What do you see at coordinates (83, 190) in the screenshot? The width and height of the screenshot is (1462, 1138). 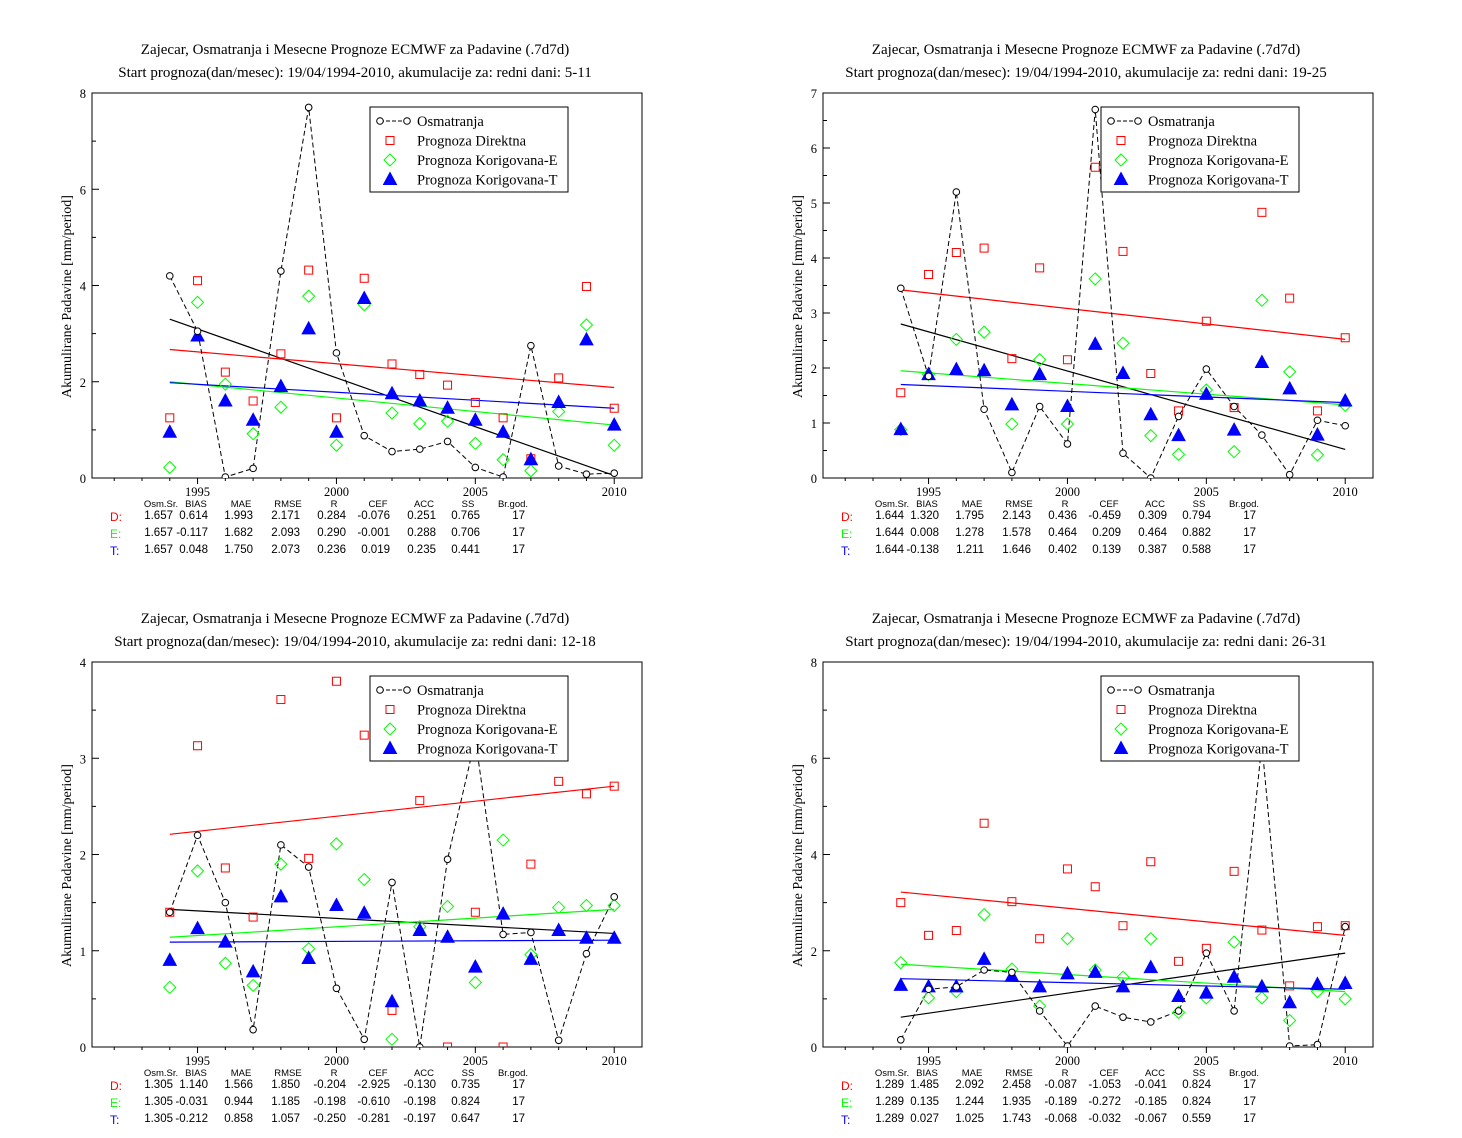 I see `y-tick-label: 6` at bounding box center [83, 190].